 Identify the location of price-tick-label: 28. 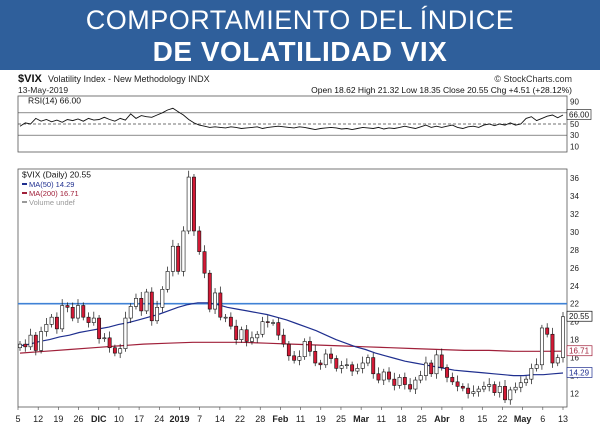
(574, 250).